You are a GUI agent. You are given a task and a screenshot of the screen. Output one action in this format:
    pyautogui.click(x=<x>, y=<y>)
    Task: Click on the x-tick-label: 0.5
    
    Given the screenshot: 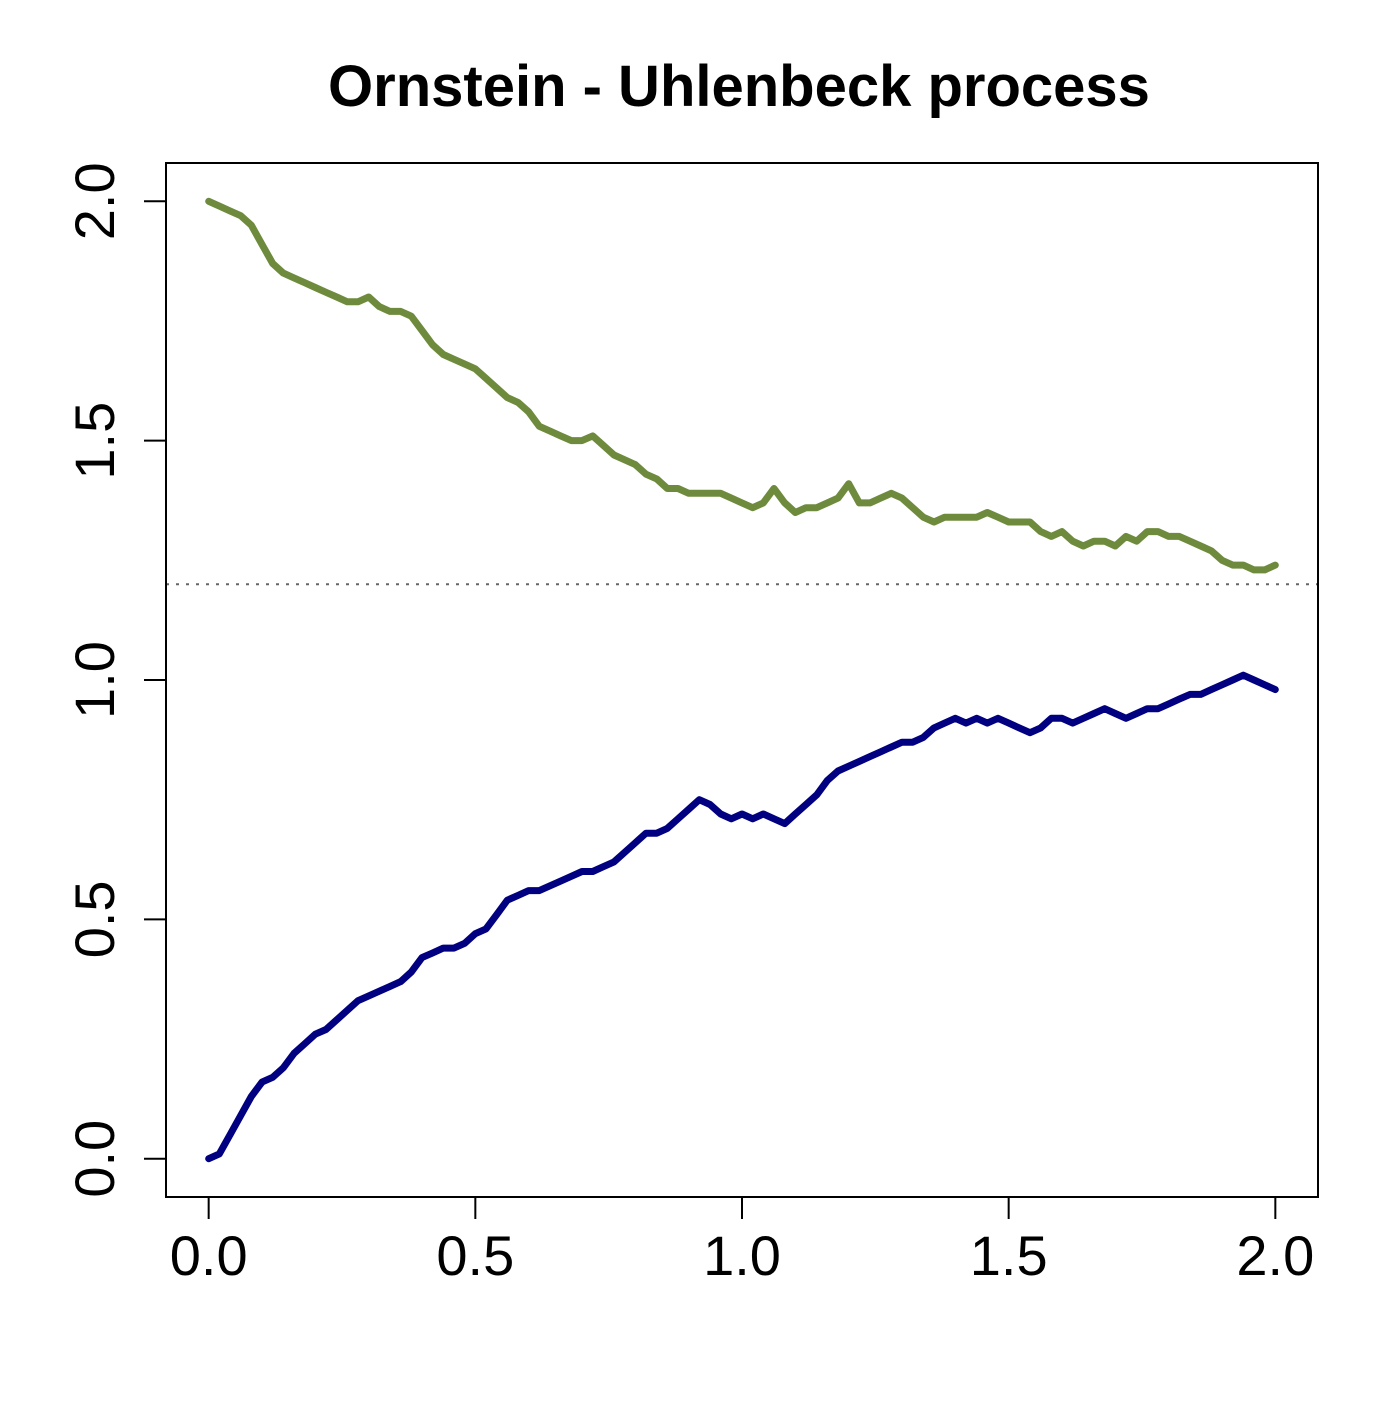 What is the action you would take?
    pyautogui.click(x=475, y=1255)
    